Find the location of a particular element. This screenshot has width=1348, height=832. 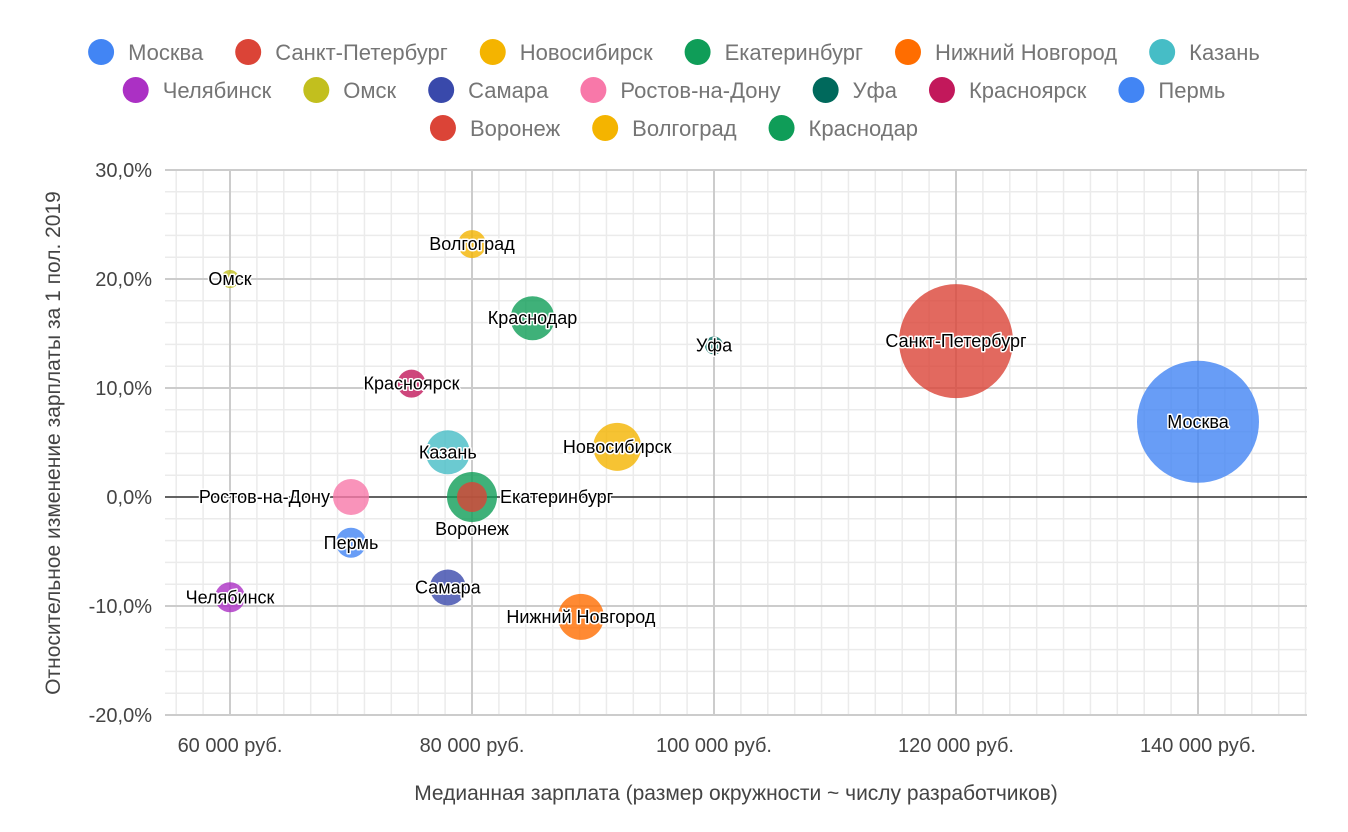

legend-label: Екатеринбург is located at coordinates (794, 52).